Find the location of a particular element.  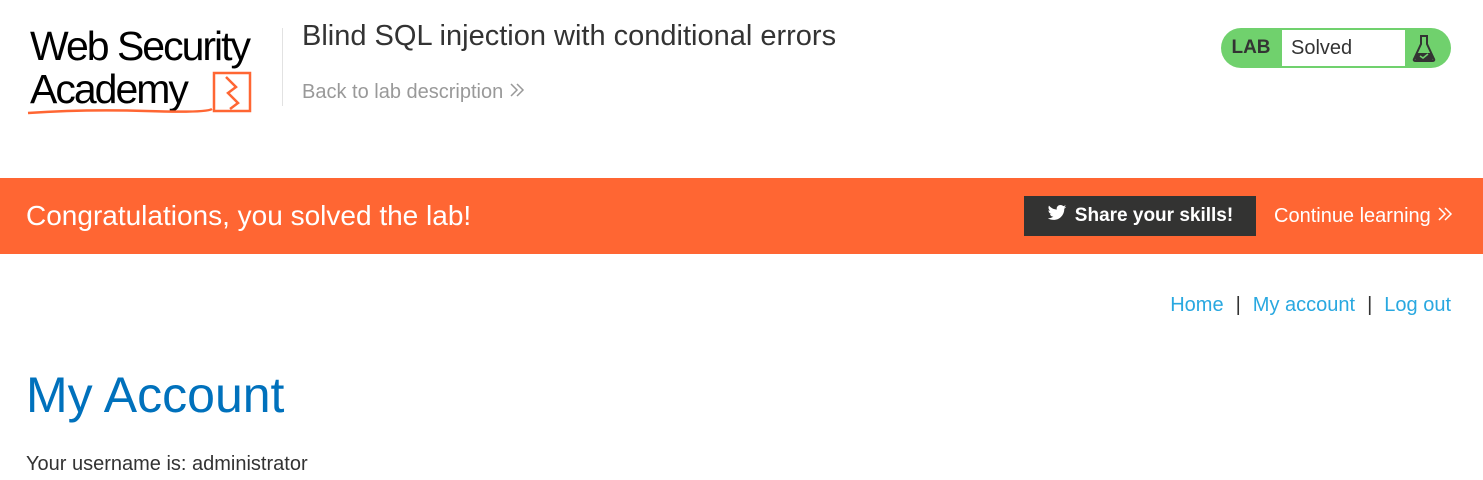

nav-home-link: Home is located at coordinates (1197, 305).